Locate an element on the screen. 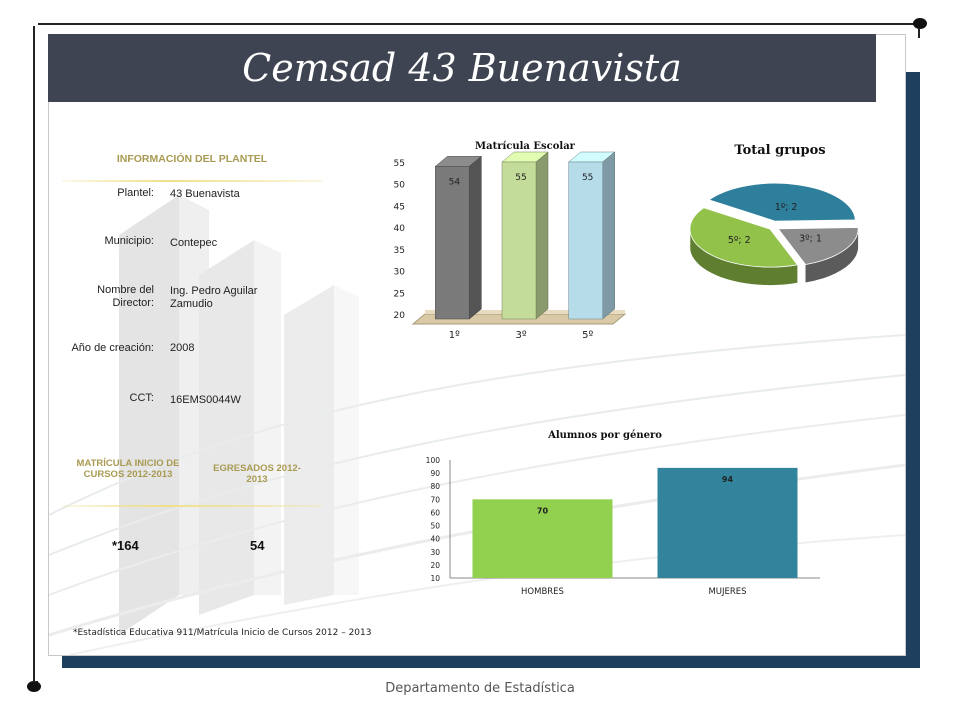 The image size is (960, 720). matricula-chart: 20 25 30 35 40 45 50 55 54 1º 55 3º 55 5º is located at coordinates (510, 246).